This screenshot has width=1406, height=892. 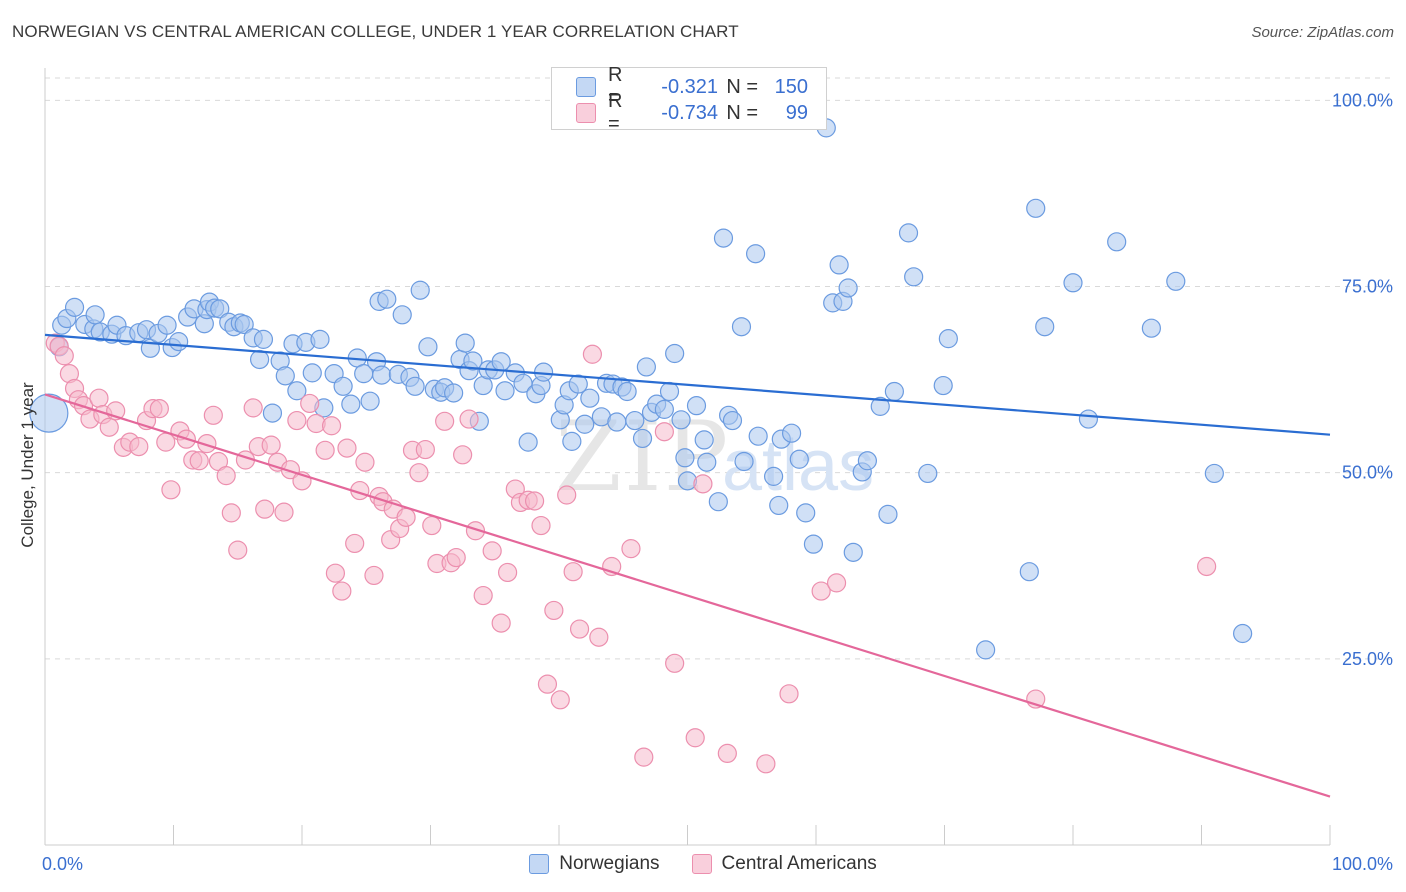 What do you see at coordinates (784, 864) in the screenshot?
I see `legend-item-central-americans: Central Americans` at bounding box center [784, 864].